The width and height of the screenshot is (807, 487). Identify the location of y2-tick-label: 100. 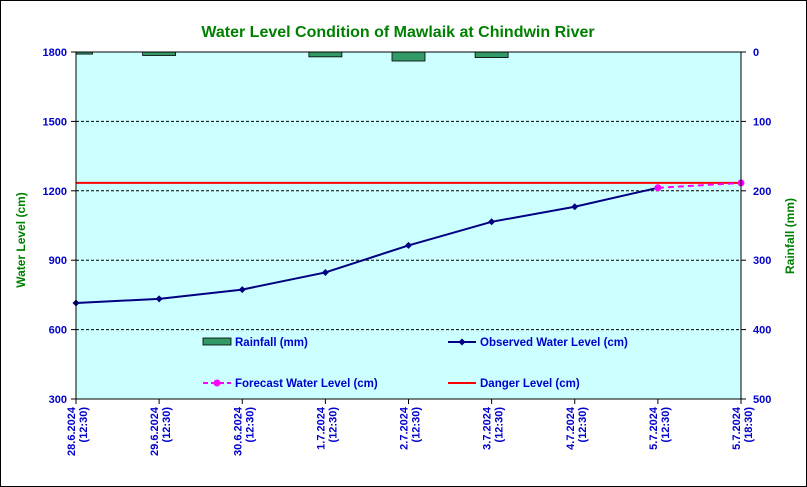
(762, 122).